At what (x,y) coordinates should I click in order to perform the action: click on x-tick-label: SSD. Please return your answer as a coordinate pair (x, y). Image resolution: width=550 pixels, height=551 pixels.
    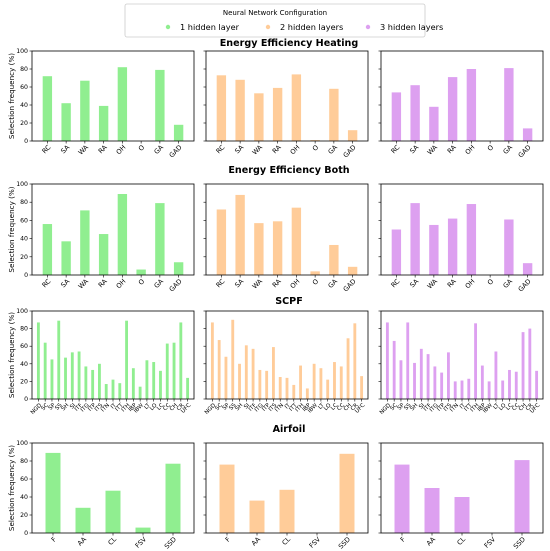
    Looking at the image, I should click on (519, 542).